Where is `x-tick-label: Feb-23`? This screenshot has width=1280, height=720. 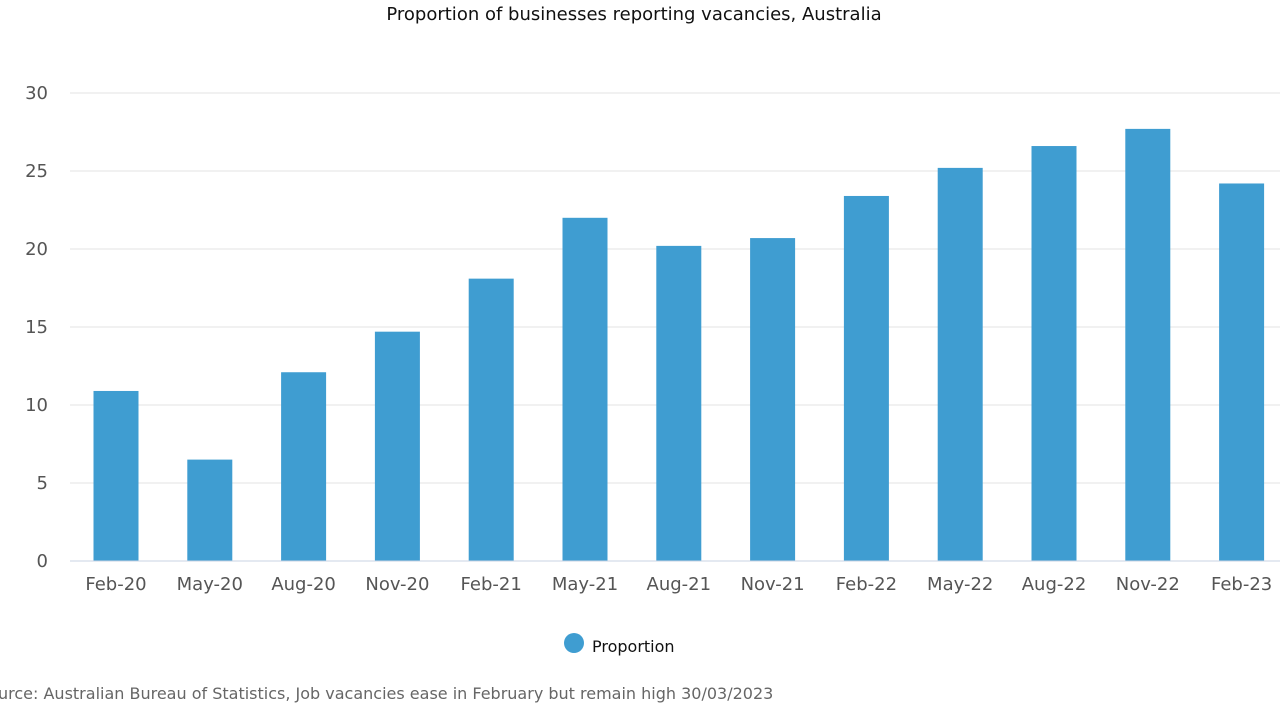 x-tick-label: Feb-23 is located at coordinates (1241, 584).